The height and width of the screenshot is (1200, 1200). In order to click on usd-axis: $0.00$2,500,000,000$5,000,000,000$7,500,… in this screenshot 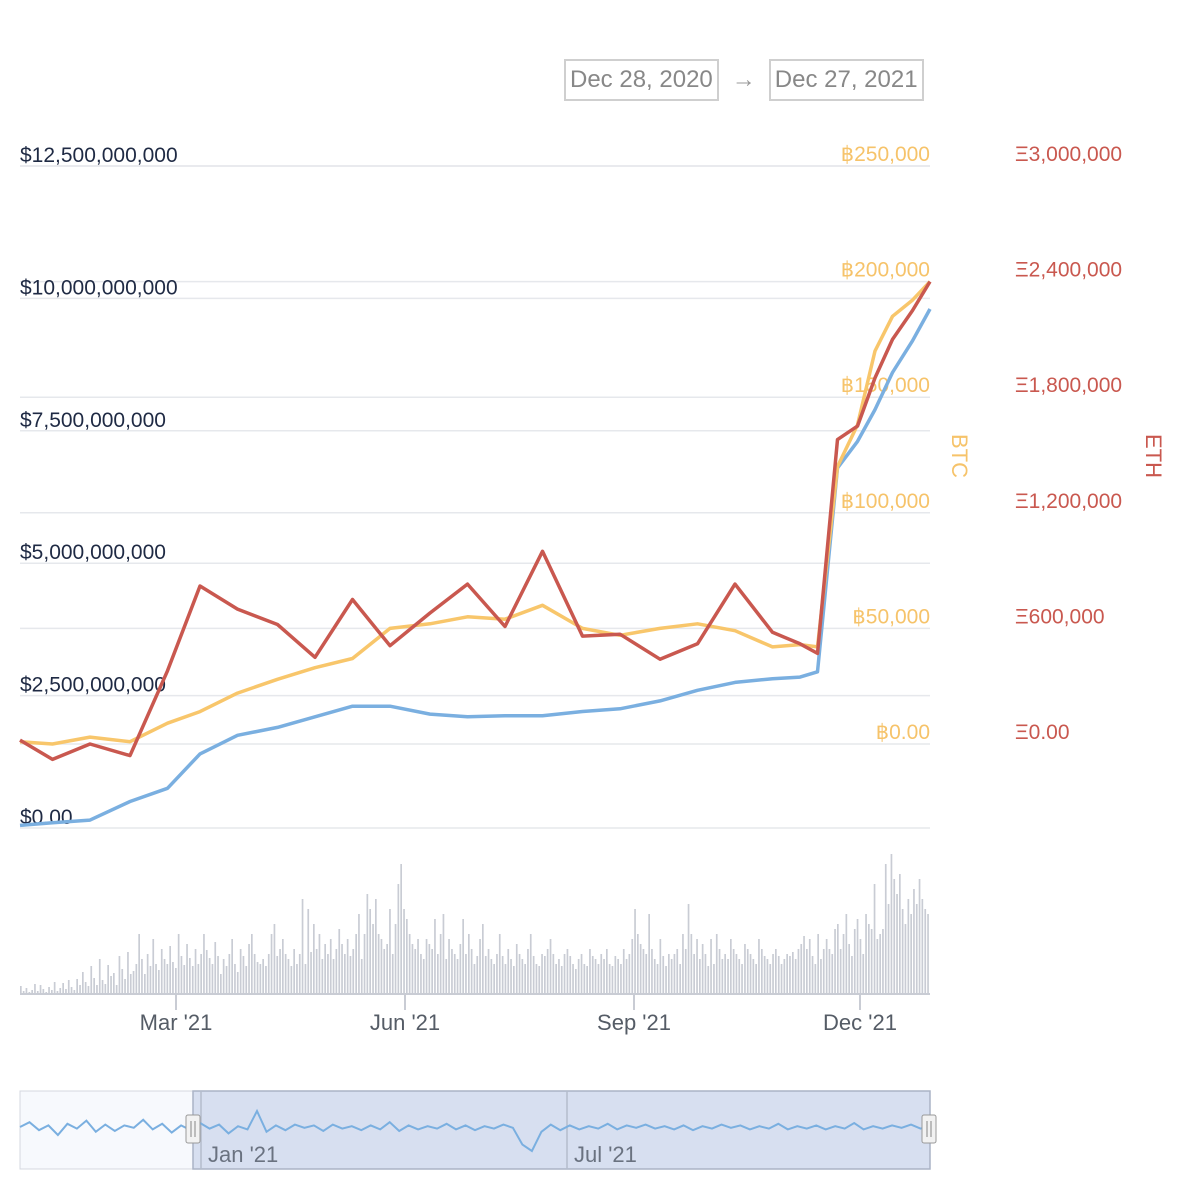, I will do `click(99, 486)`.